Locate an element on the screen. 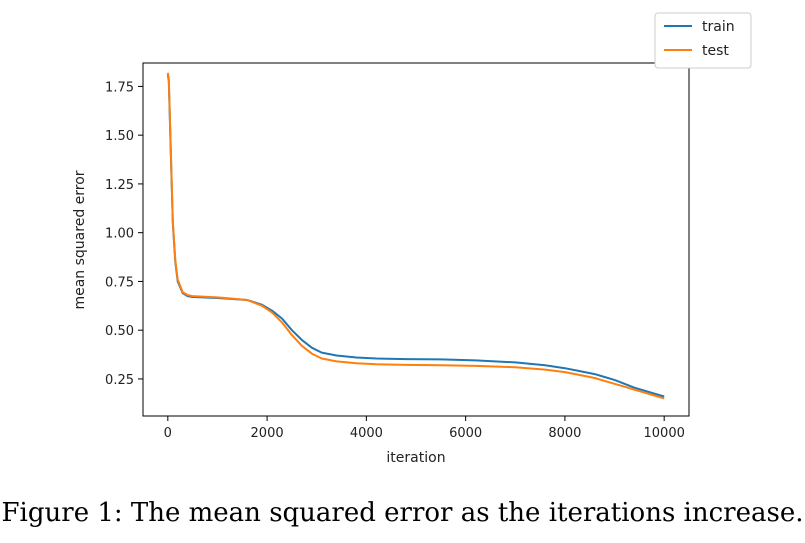 This screenshot has width=805, height=543. legend: train test is located at coordinates (703, 40).